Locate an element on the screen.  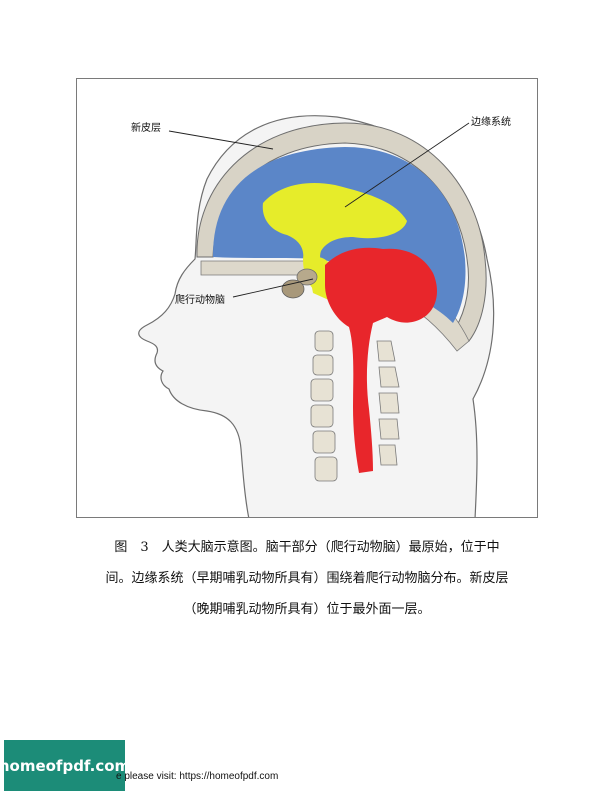
inner-ear is located at coordinates (293, 289).